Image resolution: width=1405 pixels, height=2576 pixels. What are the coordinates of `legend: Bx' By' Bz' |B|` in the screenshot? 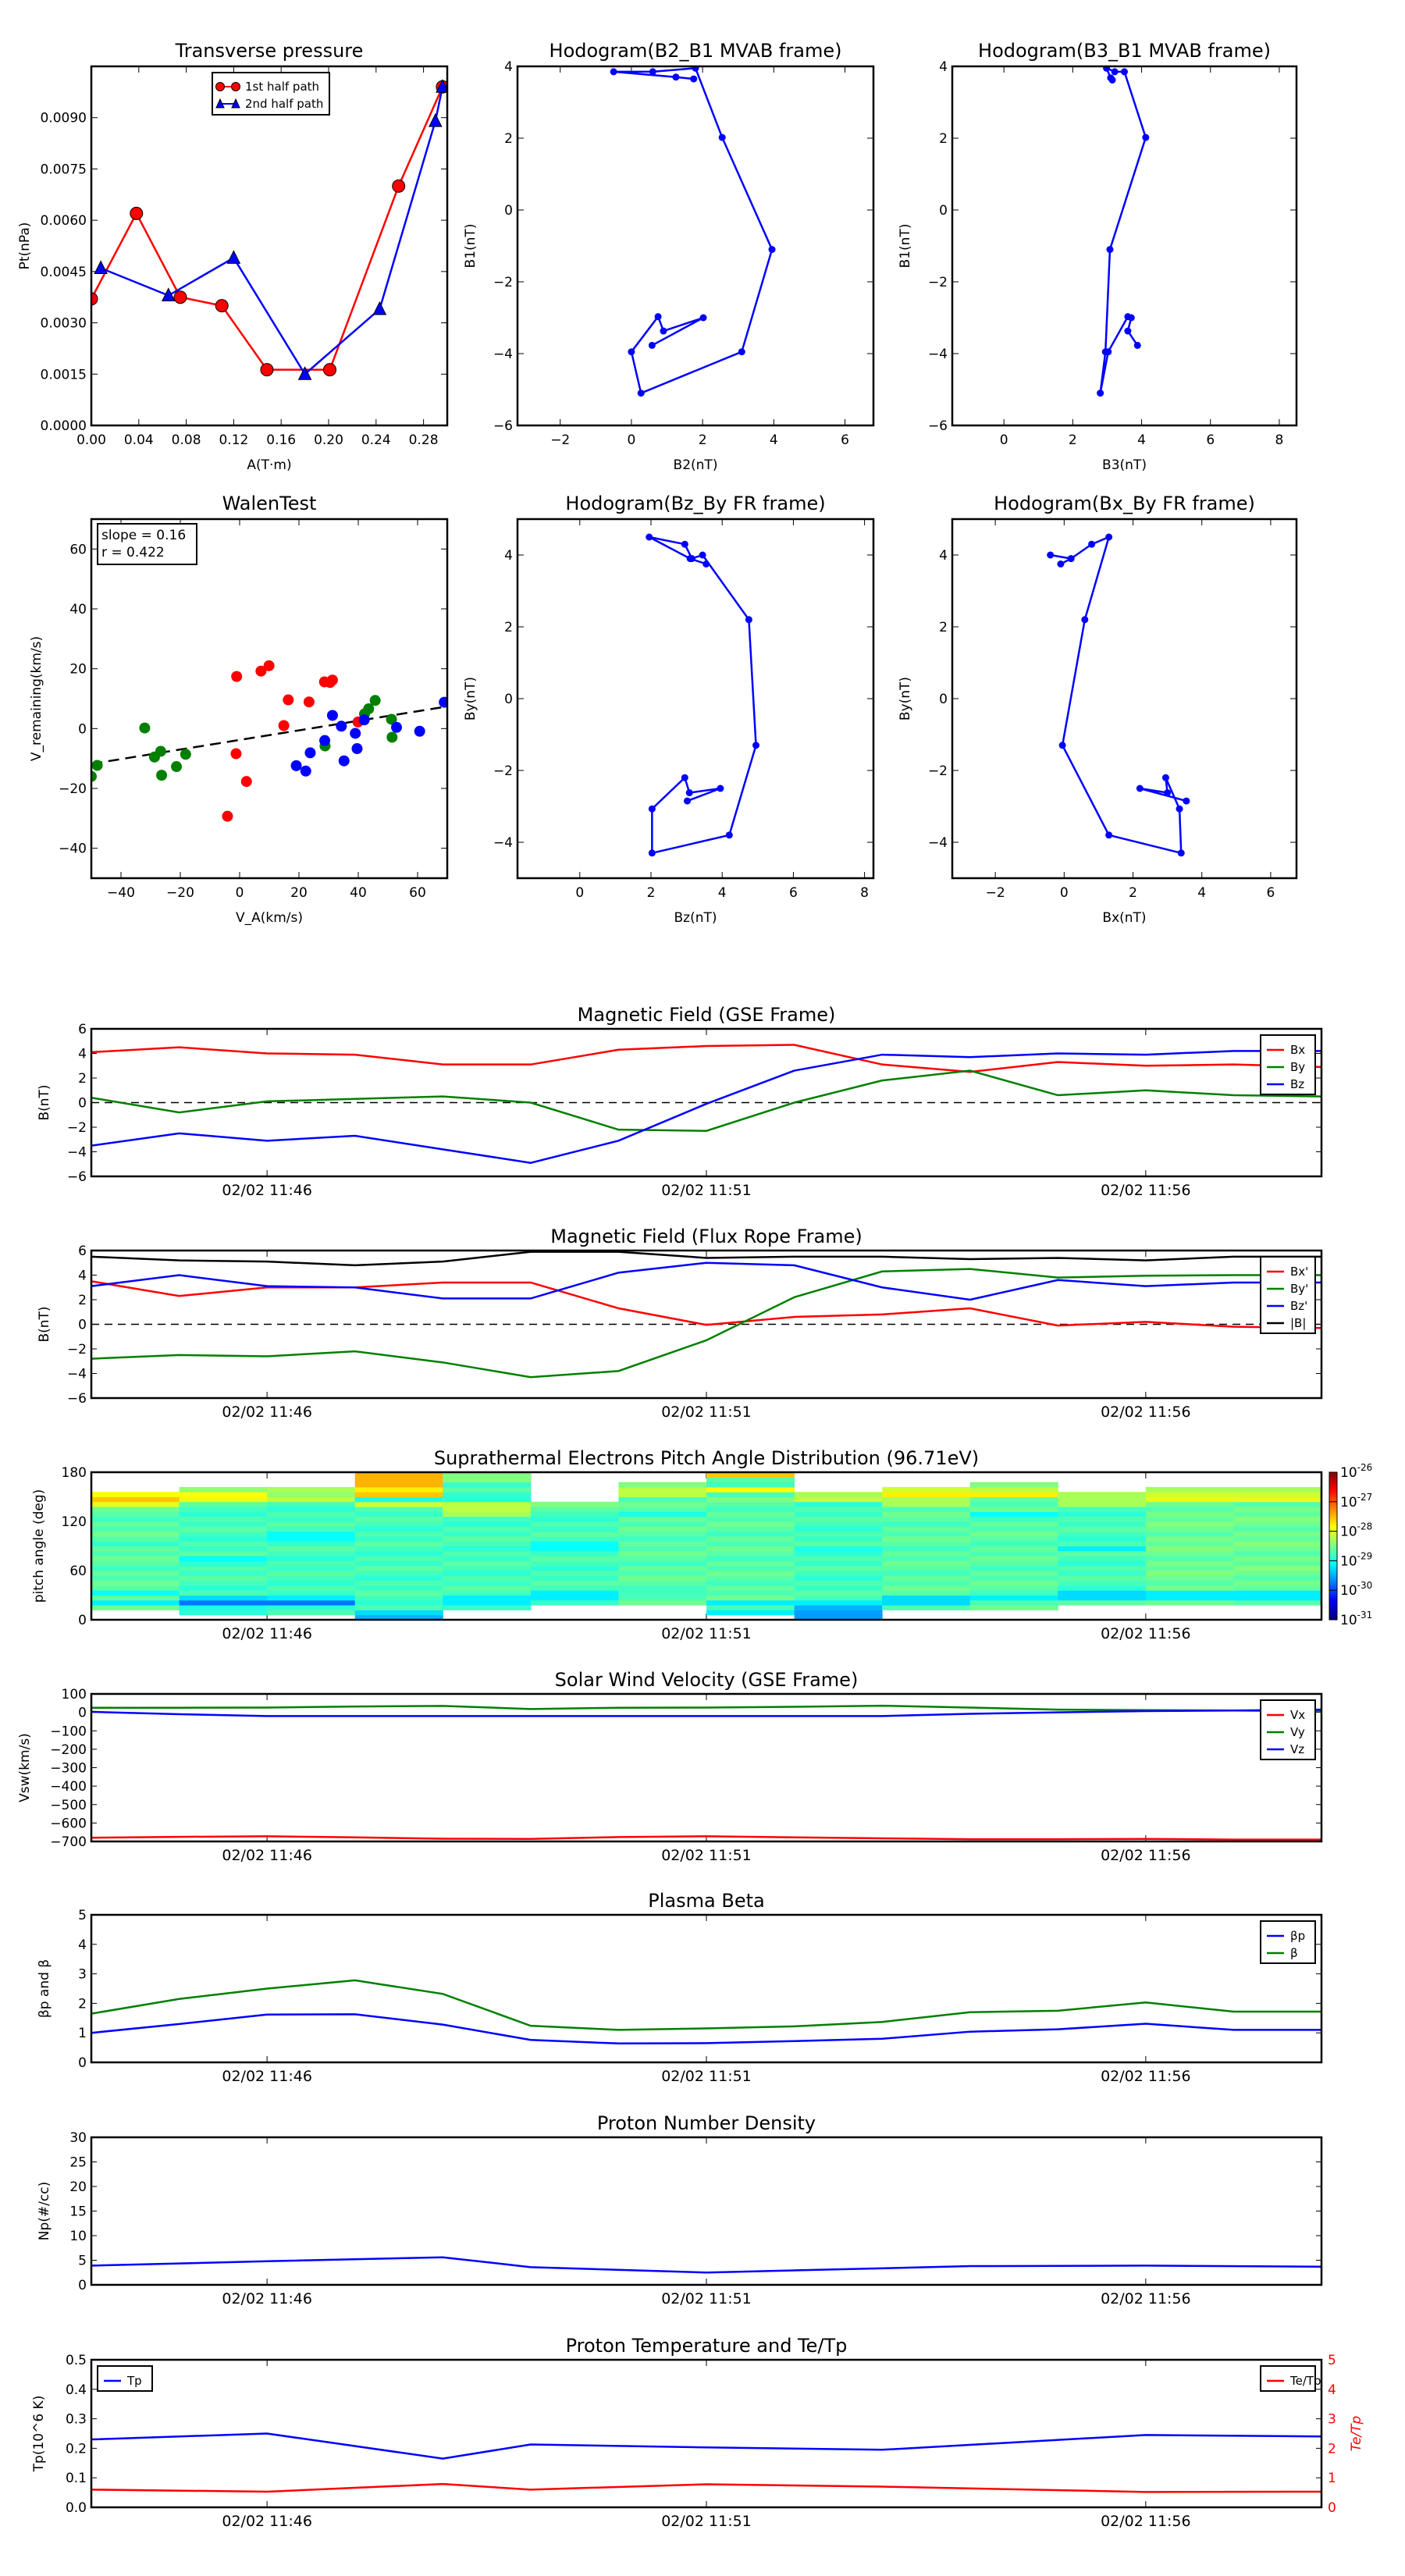 It's located at (1288, 1295).